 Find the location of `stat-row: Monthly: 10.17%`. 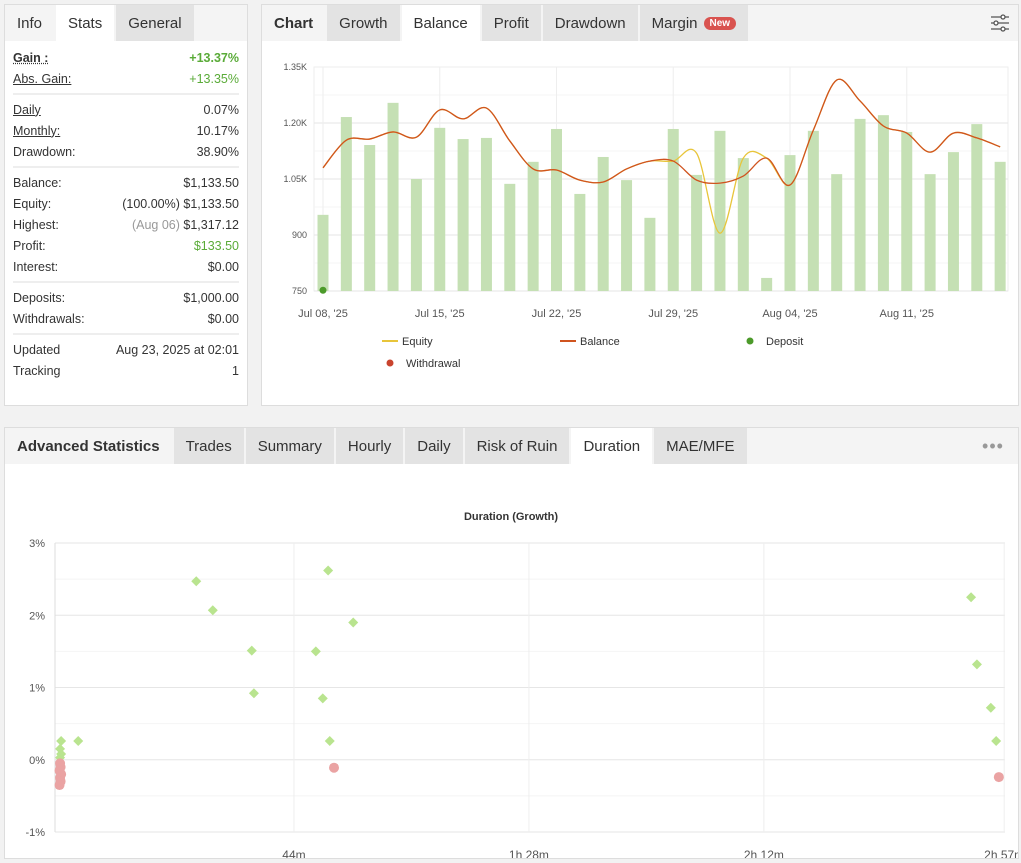

stat-row: Monthly: 10.17% is located at coordinates (126, 130).